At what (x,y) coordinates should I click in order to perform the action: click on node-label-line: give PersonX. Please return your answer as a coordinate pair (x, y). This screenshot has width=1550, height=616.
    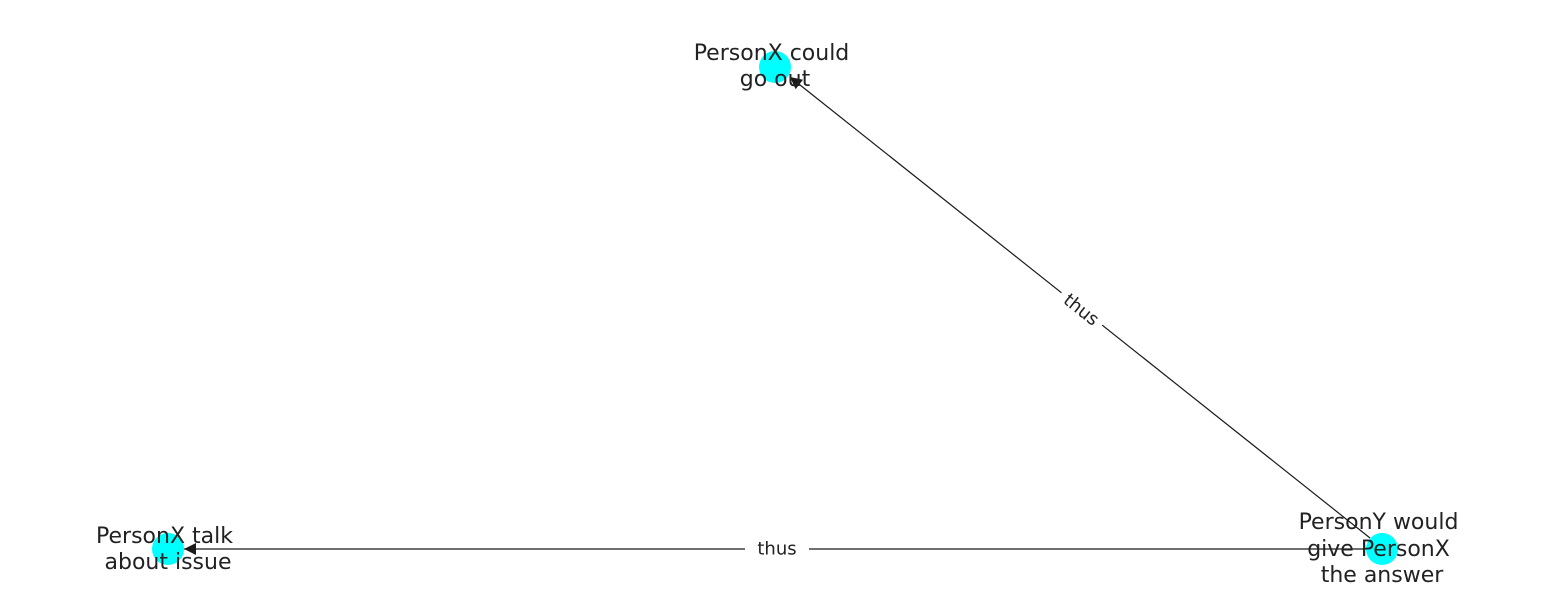
    Looking at the image, I should click on (1378, 549).